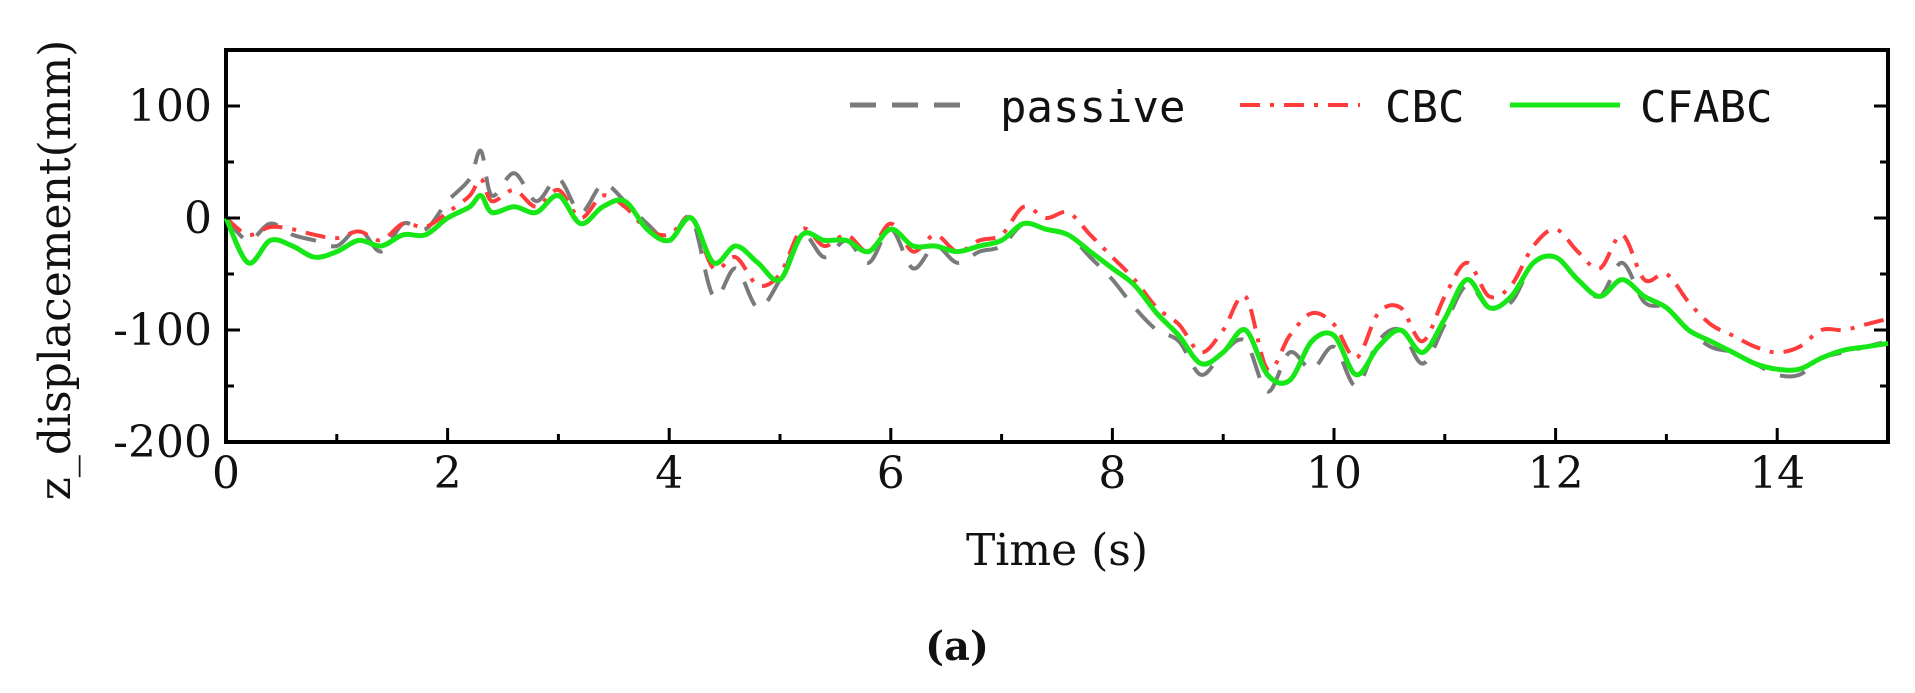 The image size is (1915, 693). Describe the element at coordinates (1311, 107) in the screenshot. I see `legend: passive CBC CFABC` at that location.